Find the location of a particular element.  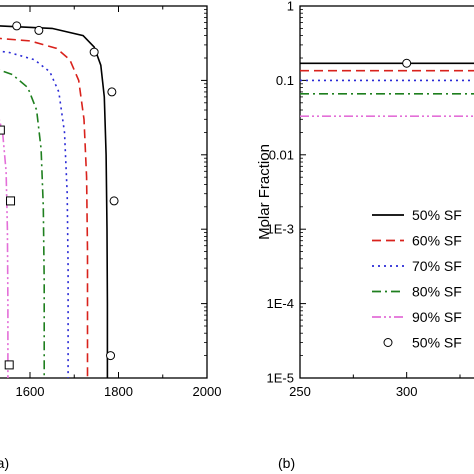

legend-item: 90% SF is located at coordinates (417, 317).